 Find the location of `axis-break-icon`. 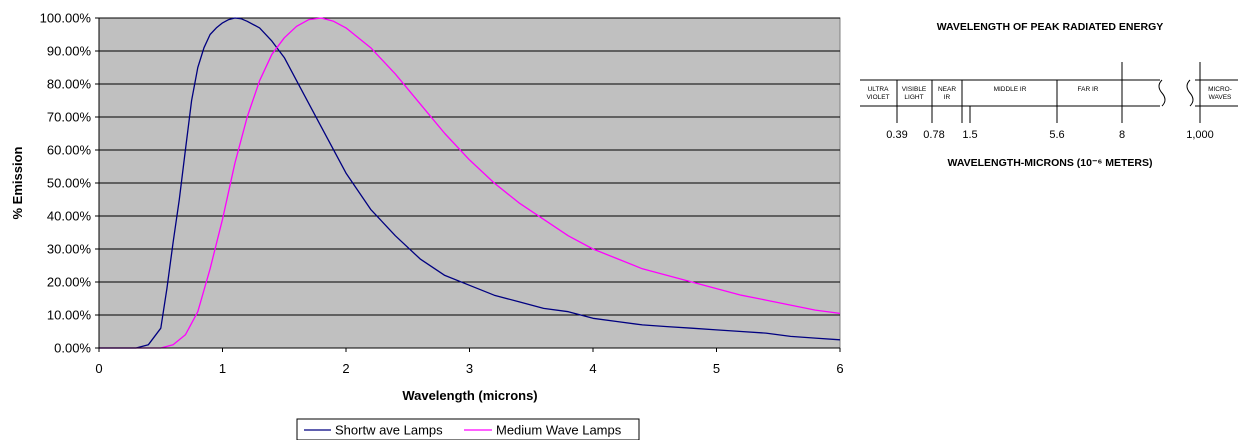

axis-break-icon is located at coordinates (1176, 93).